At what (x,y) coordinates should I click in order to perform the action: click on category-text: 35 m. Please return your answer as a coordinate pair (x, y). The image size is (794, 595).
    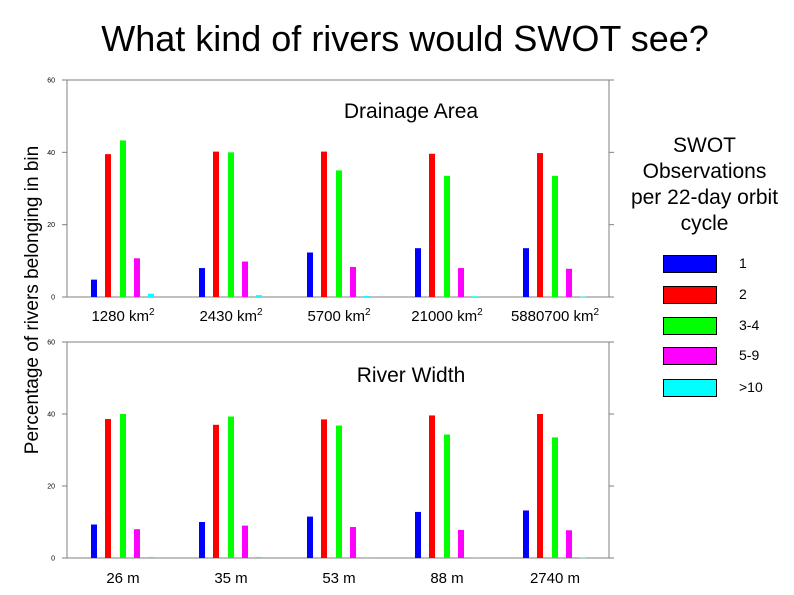
    Looking at the image, I should click on (230, 578).